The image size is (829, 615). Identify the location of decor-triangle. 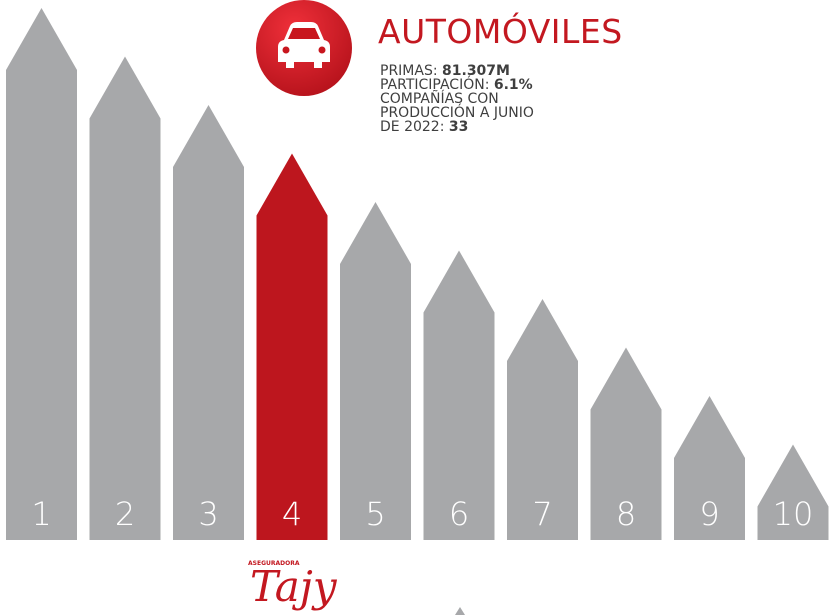
(460, 611).